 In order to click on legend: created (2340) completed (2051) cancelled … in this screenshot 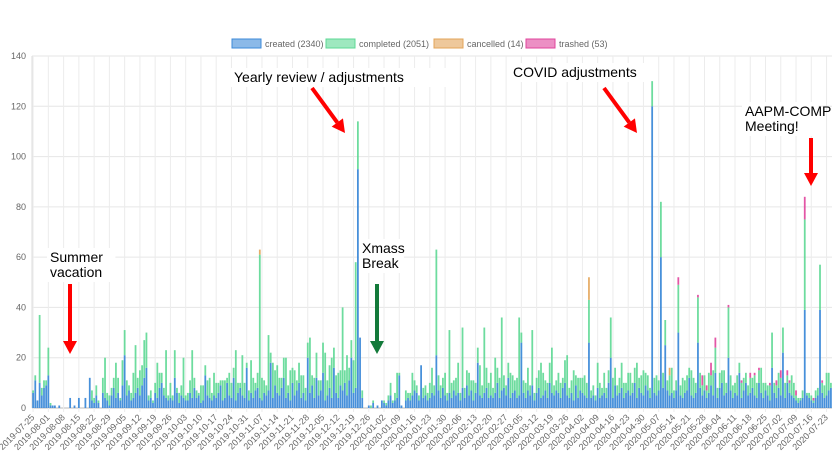, I will do `click(419, 43)`.